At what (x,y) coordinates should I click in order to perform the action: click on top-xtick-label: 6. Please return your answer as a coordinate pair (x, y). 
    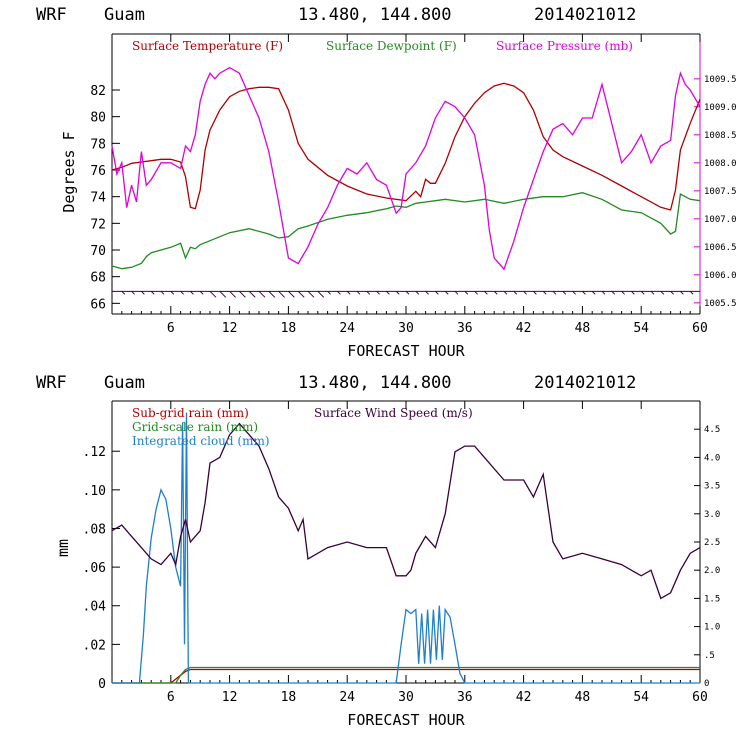
    Looking at the image, I should click on (171, 328).